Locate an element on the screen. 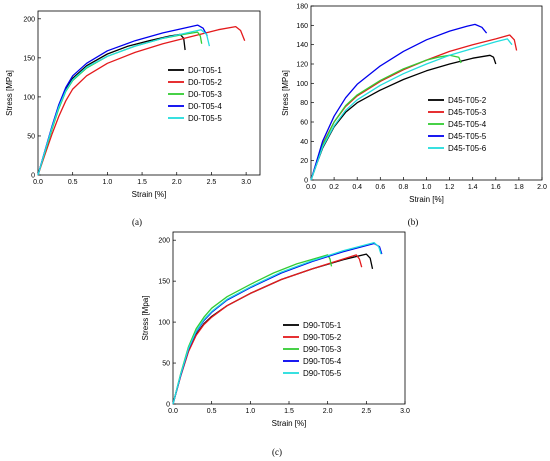  y-tick-label: 80 is located at coordinates (304, 103).